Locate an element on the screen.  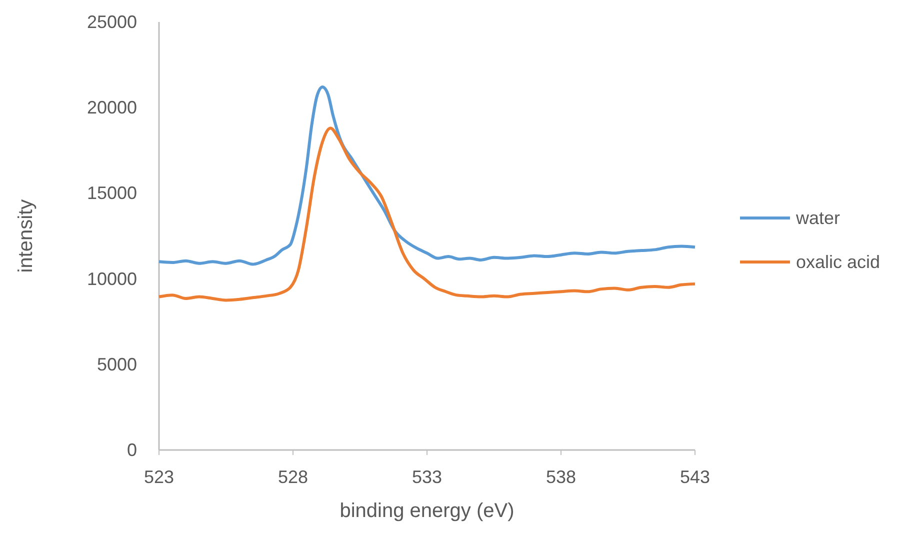
x-tick-label: 533 is located at coordinates (427, 477).